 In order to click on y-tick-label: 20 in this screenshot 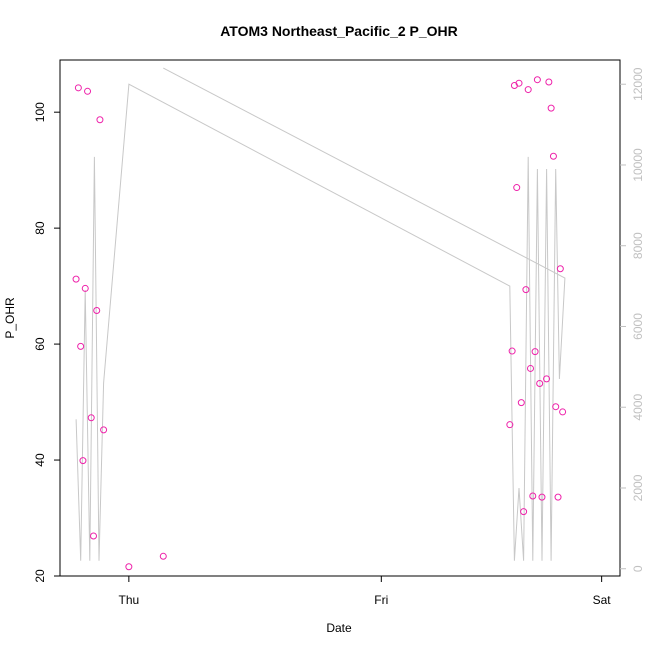, I will do `click(40, 576)`.